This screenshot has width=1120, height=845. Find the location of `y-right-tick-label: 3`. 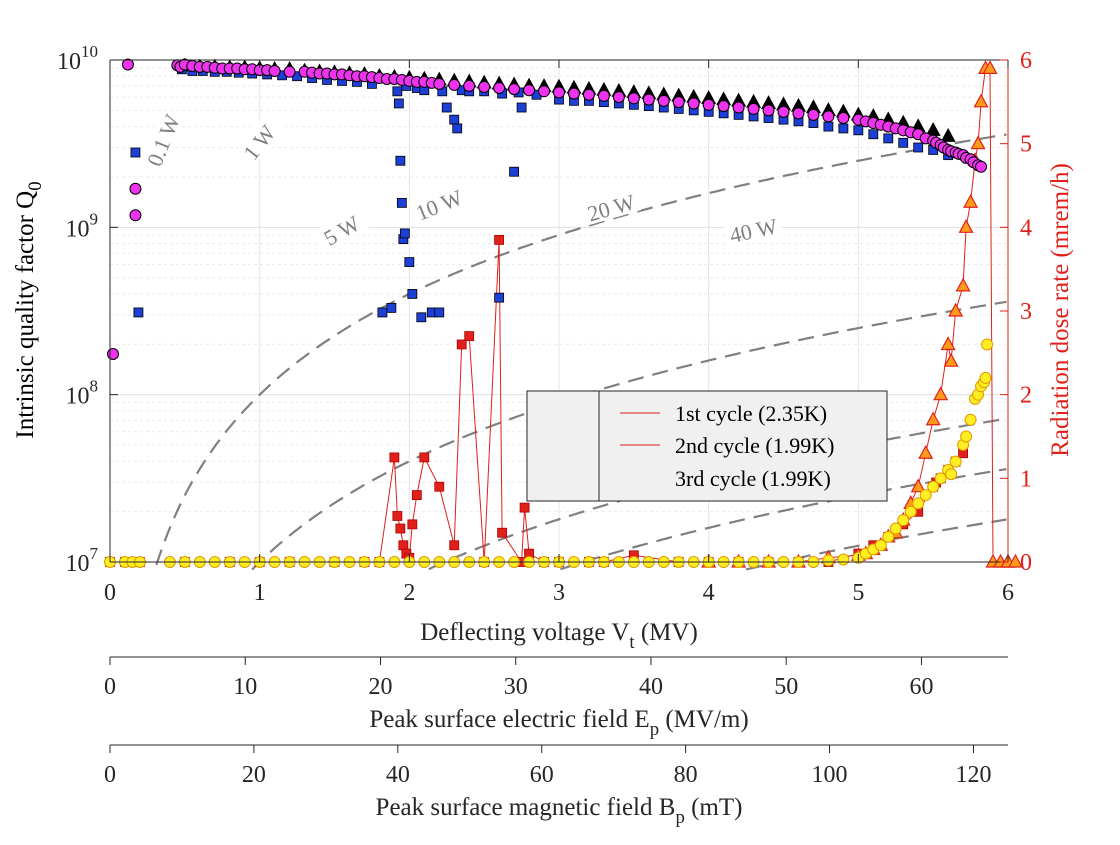

y-right-tick-label: 3 is located at coordinates (1026, 312).